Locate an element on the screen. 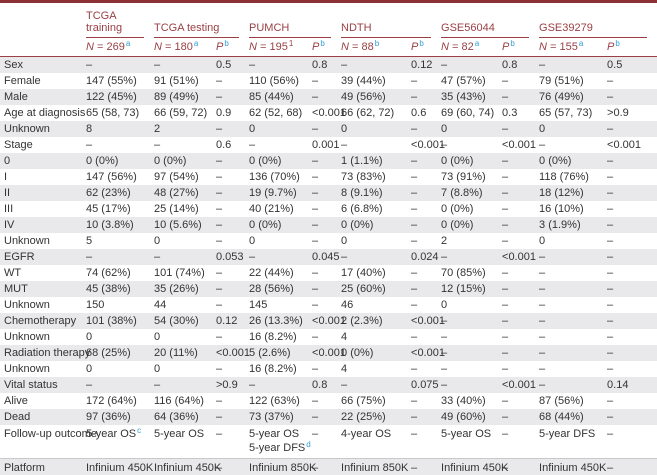 This screenshot has height=475, width=657. cohort-group-header: NDTH is located at coordinates (391, 20).